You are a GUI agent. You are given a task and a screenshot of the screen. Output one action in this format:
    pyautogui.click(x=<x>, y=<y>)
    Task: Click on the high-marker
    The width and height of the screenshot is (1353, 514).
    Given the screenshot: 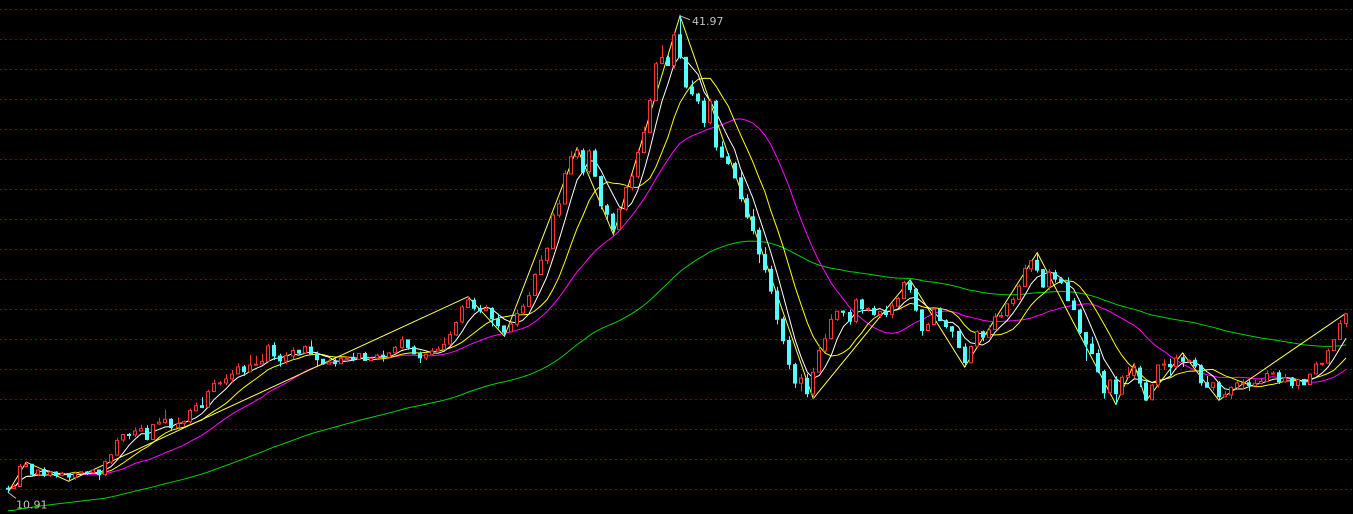 What is the action you would take?
    pyautogui.click(x=685, y=18)
    